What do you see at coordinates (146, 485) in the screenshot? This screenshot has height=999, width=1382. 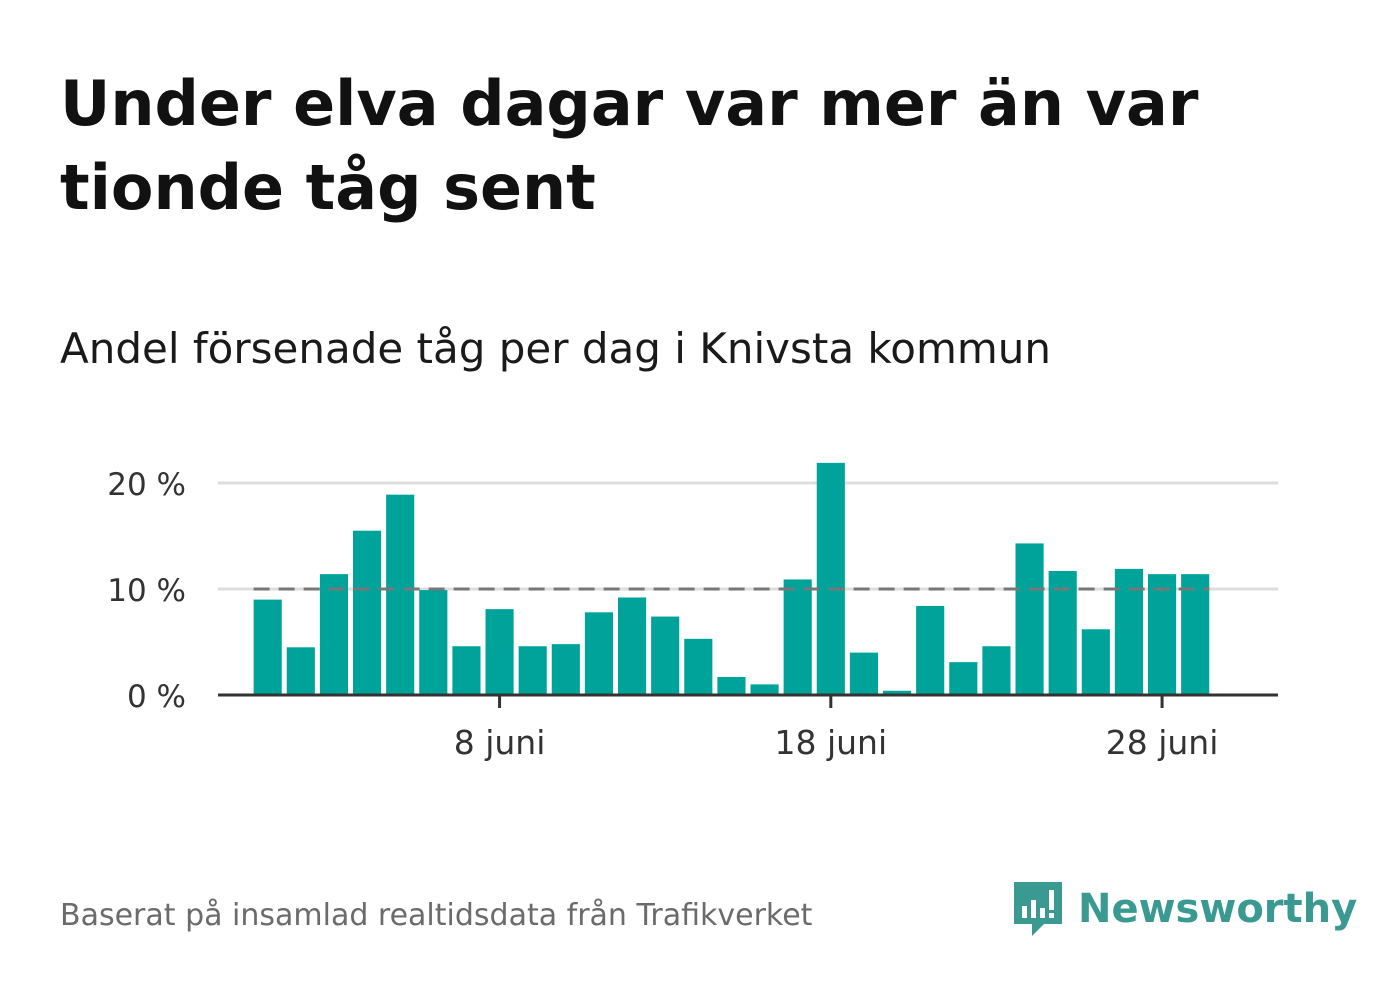 I see `y-tick-label: 20 %` at bounding box center [146, 485].